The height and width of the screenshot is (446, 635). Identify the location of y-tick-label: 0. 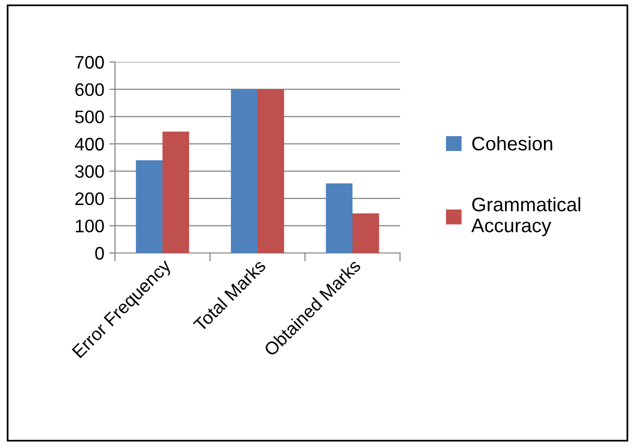
(99, 253).